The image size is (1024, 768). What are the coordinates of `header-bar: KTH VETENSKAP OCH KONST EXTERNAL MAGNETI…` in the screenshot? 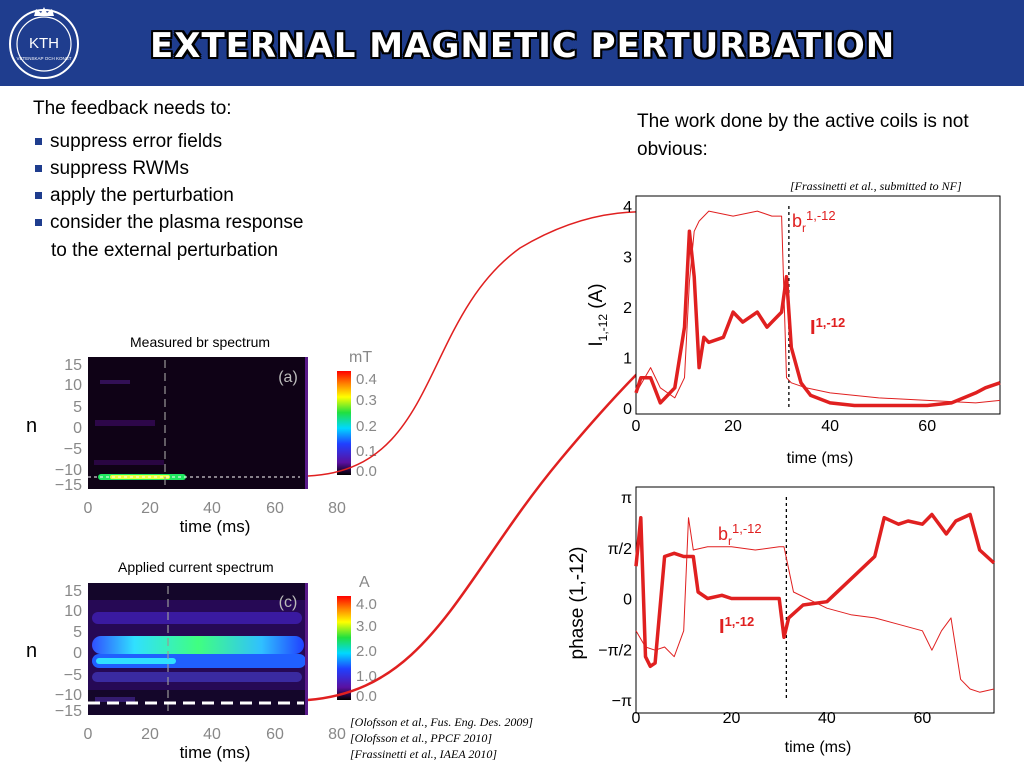 It's located at (512, 43).